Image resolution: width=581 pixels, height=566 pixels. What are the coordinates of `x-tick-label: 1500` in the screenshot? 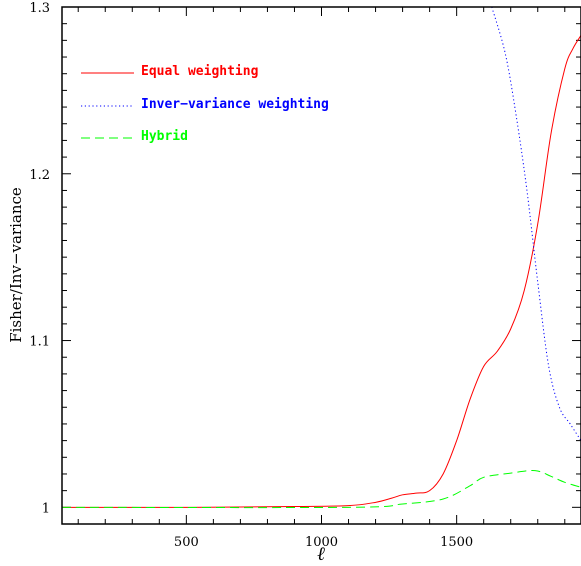 It's located at (456, 542).